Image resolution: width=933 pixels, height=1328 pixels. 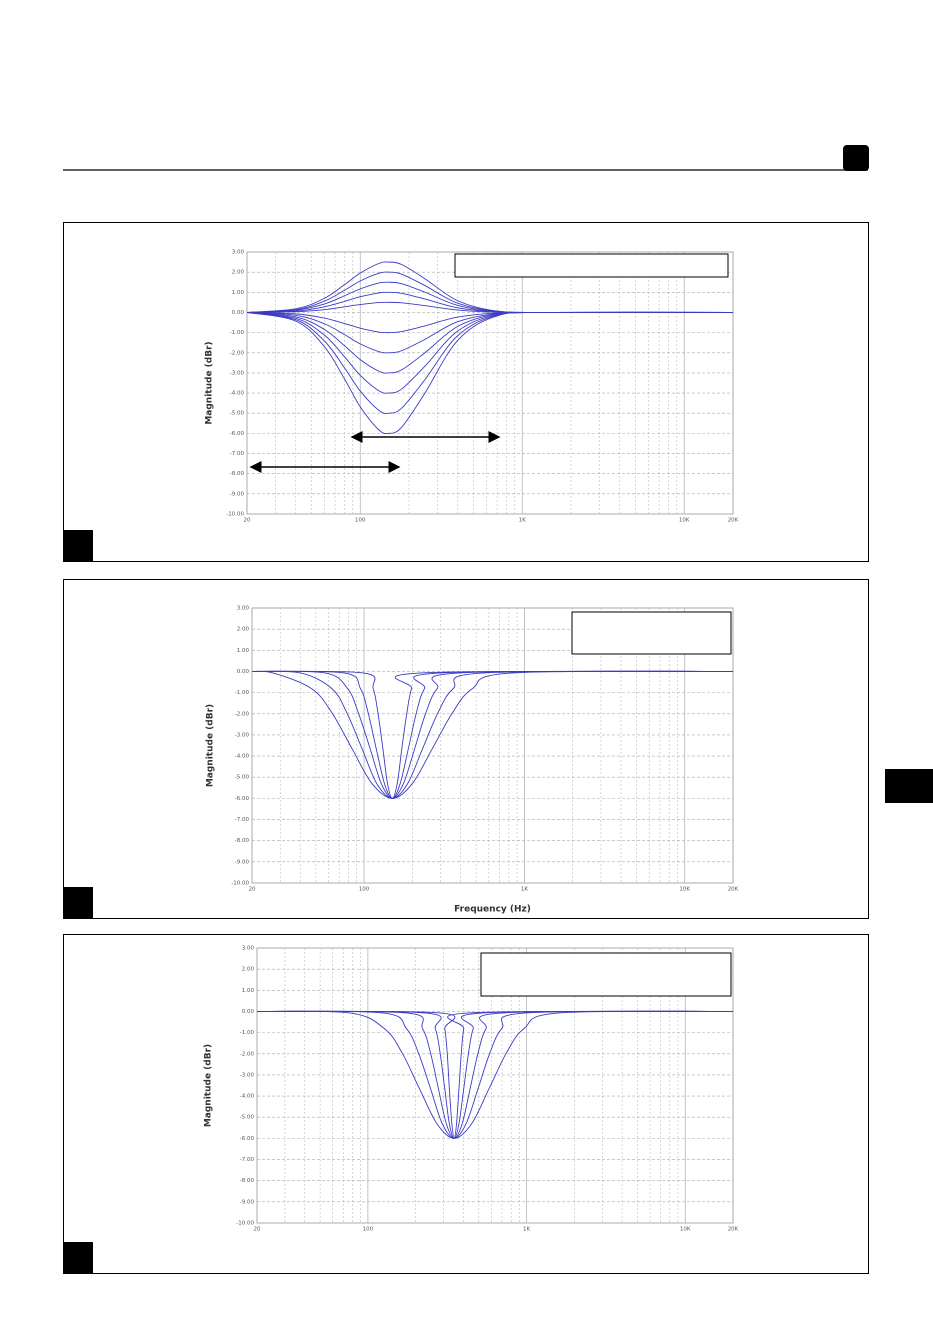 I want to click on x-axis-label: Frequency (Hz), so click(x=492, y=910).